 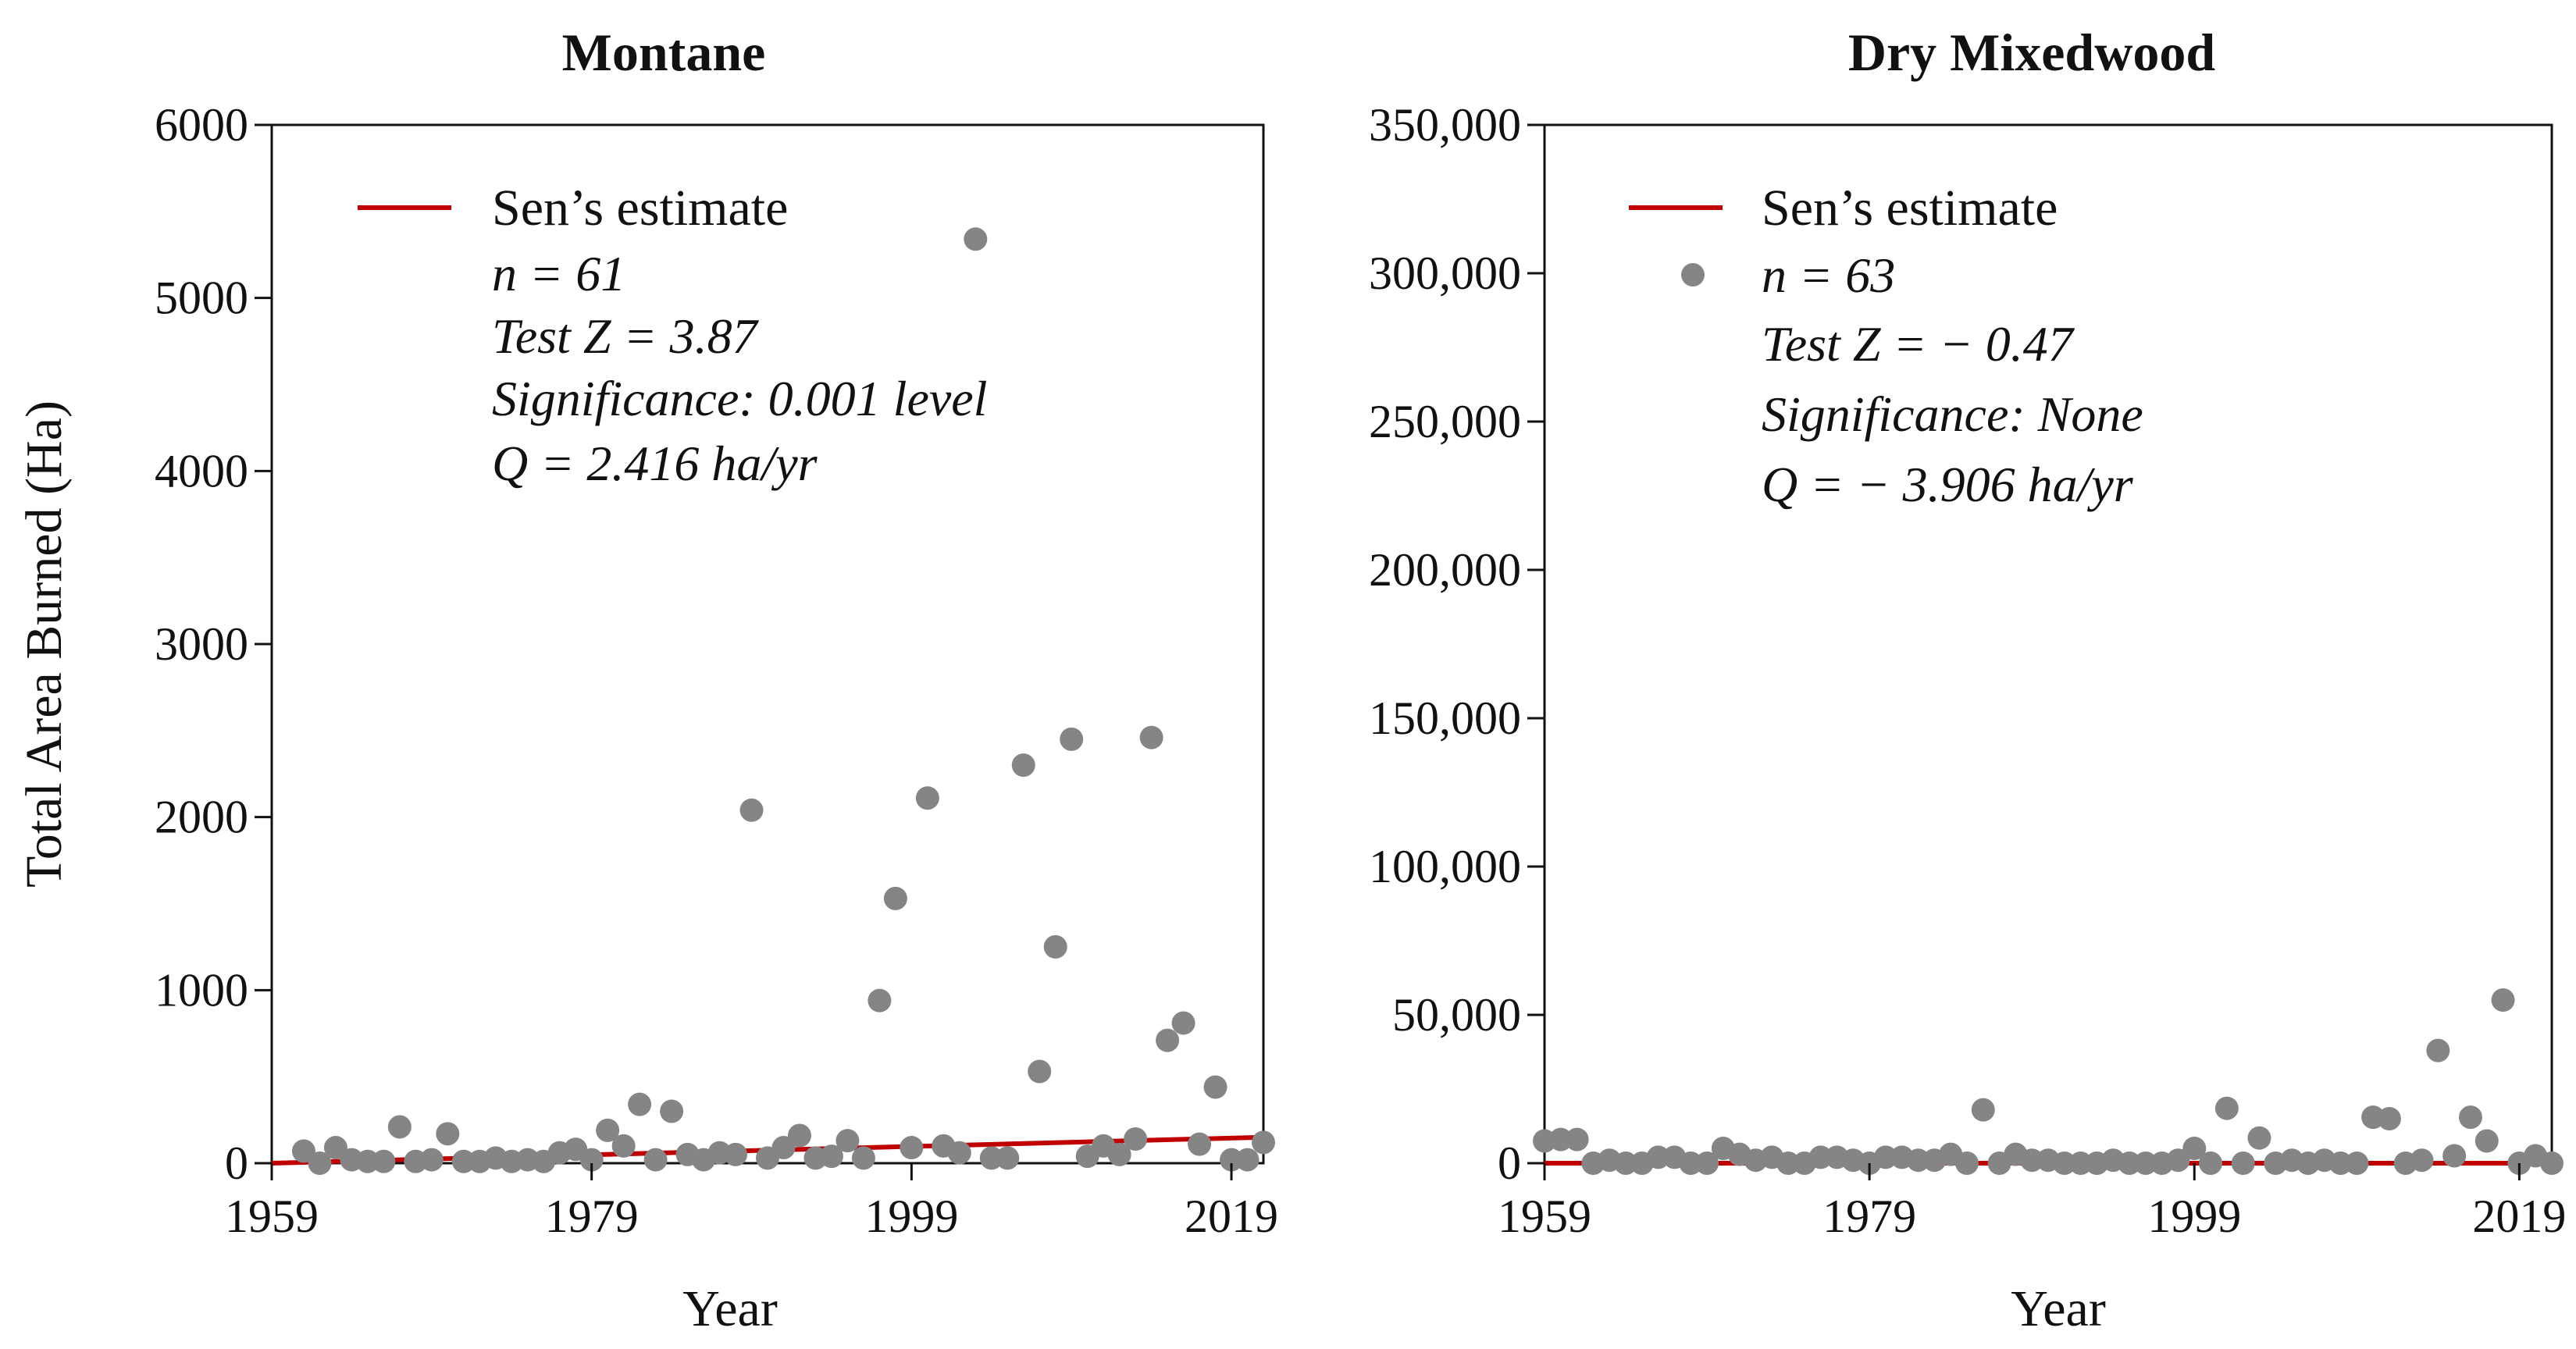 What do you see at coordinates (2048, 1081) in the screenshot?
I see `dry-mixedwood-points-layer` at bounding box center [2048, 1081].